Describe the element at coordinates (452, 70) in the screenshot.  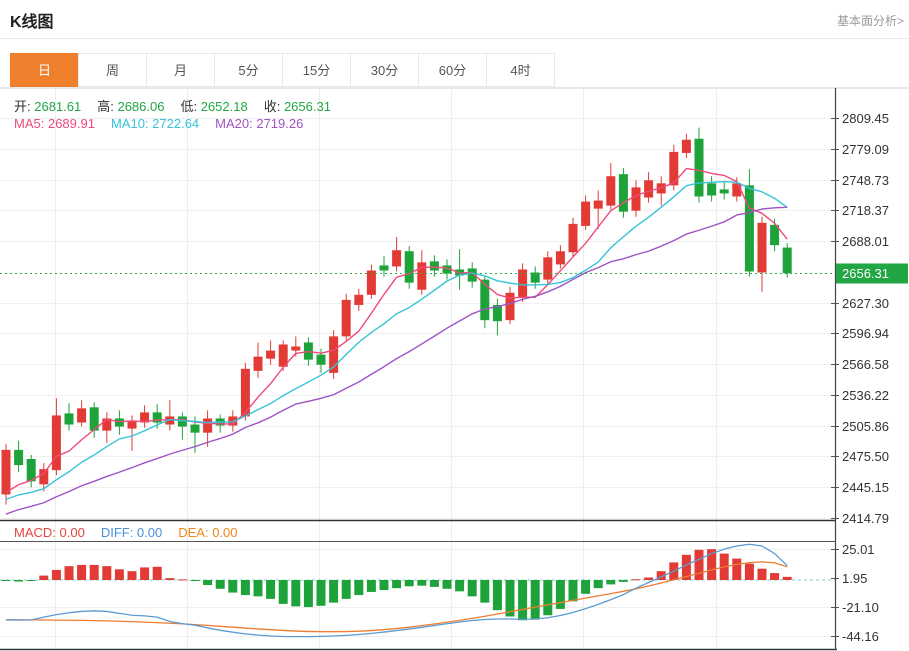
I see `tab-period-7: 60分` at that location.